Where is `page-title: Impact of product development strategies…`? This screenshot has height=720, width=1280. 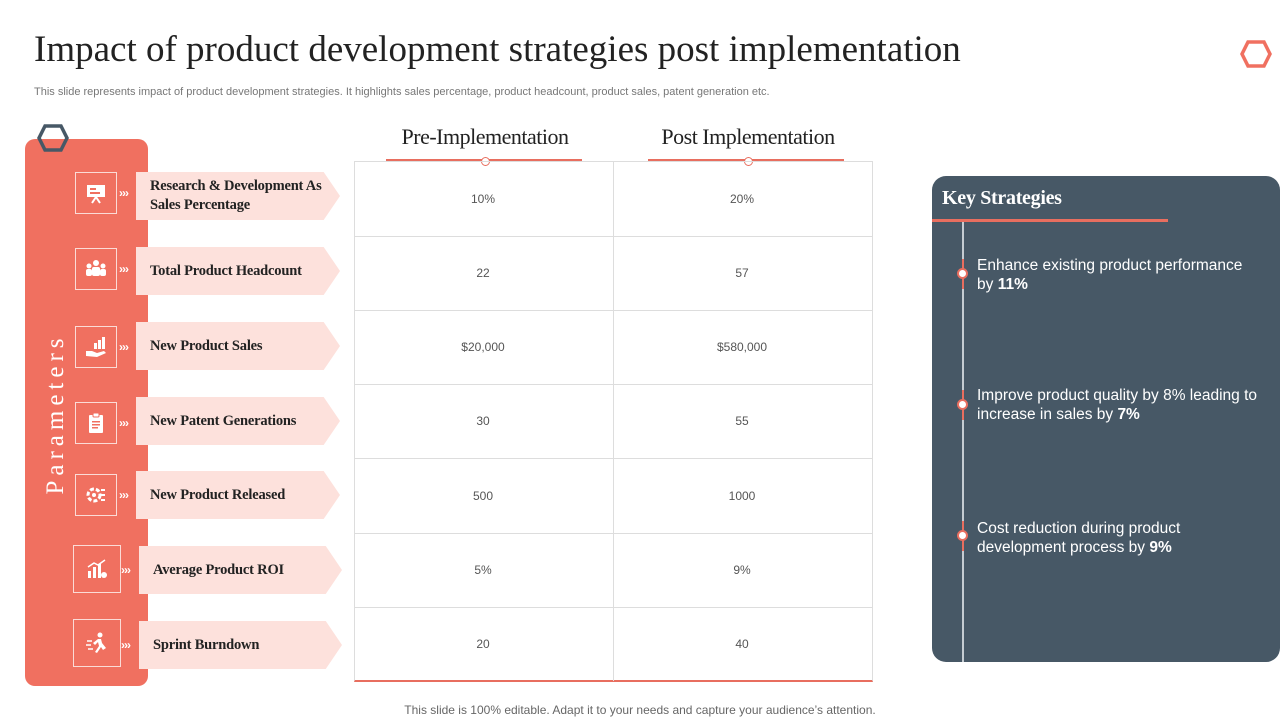
page-title: Impact of product development strategies… is located at coordinates (497, 49).